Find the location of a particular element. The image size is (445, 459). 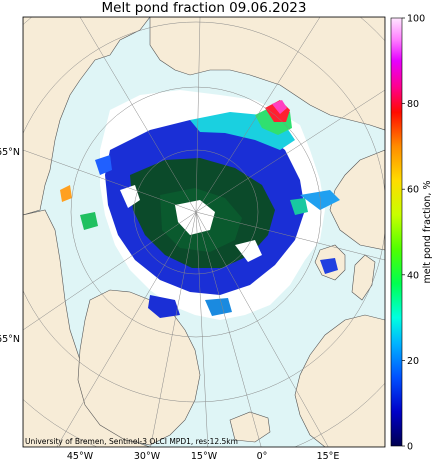

colorbar-ticks: 0 20 40 60 80 100 is located at coordinates (413, 233).